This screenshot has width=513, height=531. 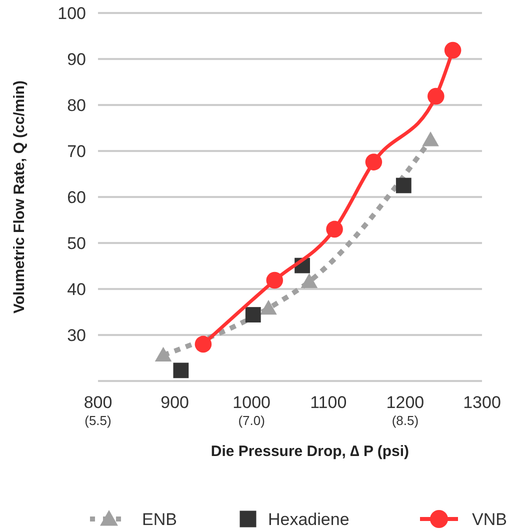 I want to click on x-tick-label: 1200, so click(x=405, y=402).